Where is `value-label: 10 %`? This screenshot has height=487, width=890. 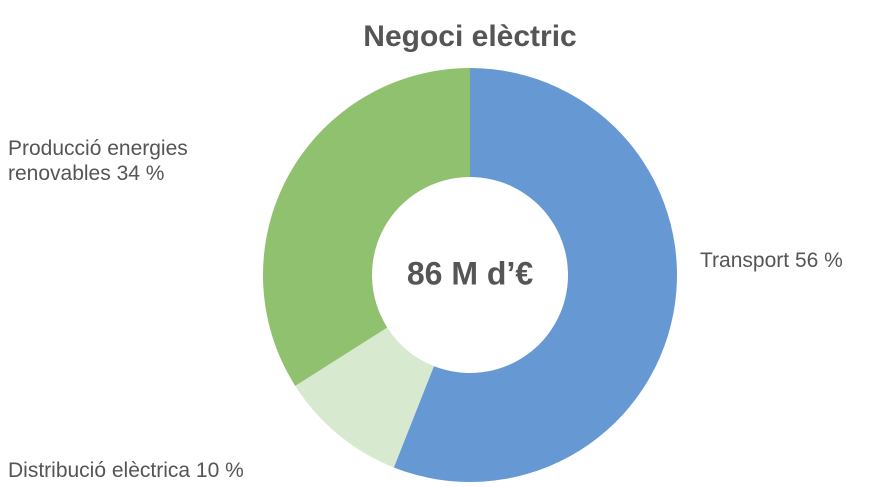 value-label: 10 % is located at coordinates (219, 470).